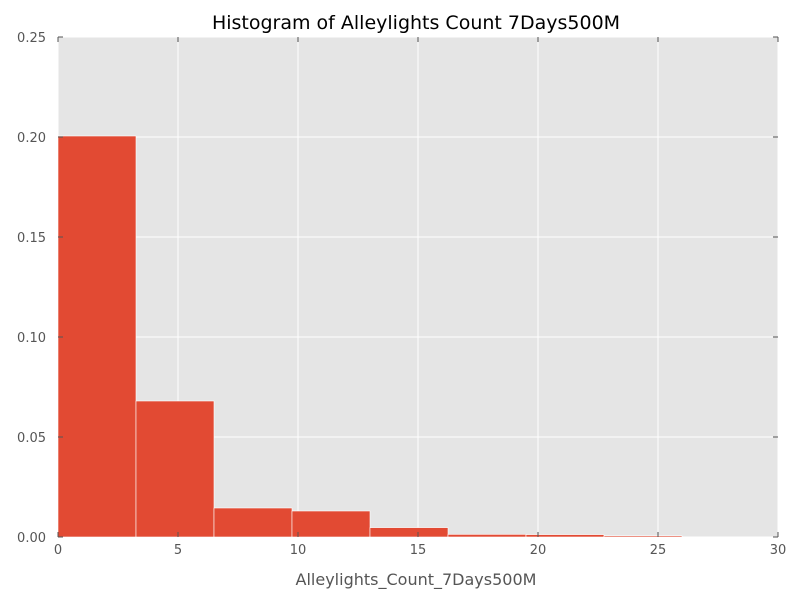 The image size is (800, 600). I want to click on x-axis-label: Alleylights_Count_7Days500M, so click(416, 580).